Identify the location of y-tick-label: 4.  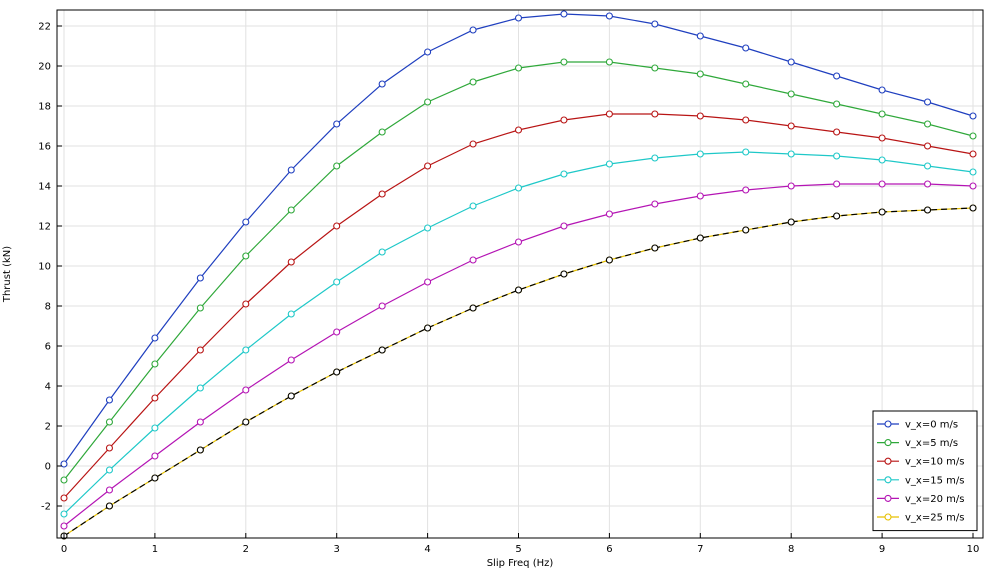
(48, 387).